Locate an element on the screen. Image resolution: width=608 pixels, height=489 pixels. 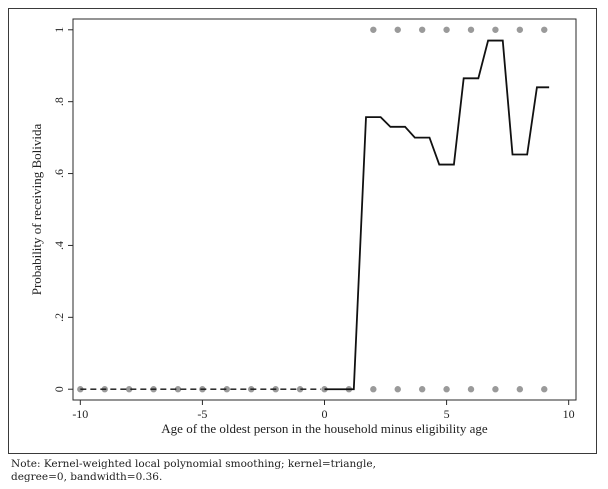
y-axis-title: Probability of receiving Bolivida is located at coordinates (36, 210).